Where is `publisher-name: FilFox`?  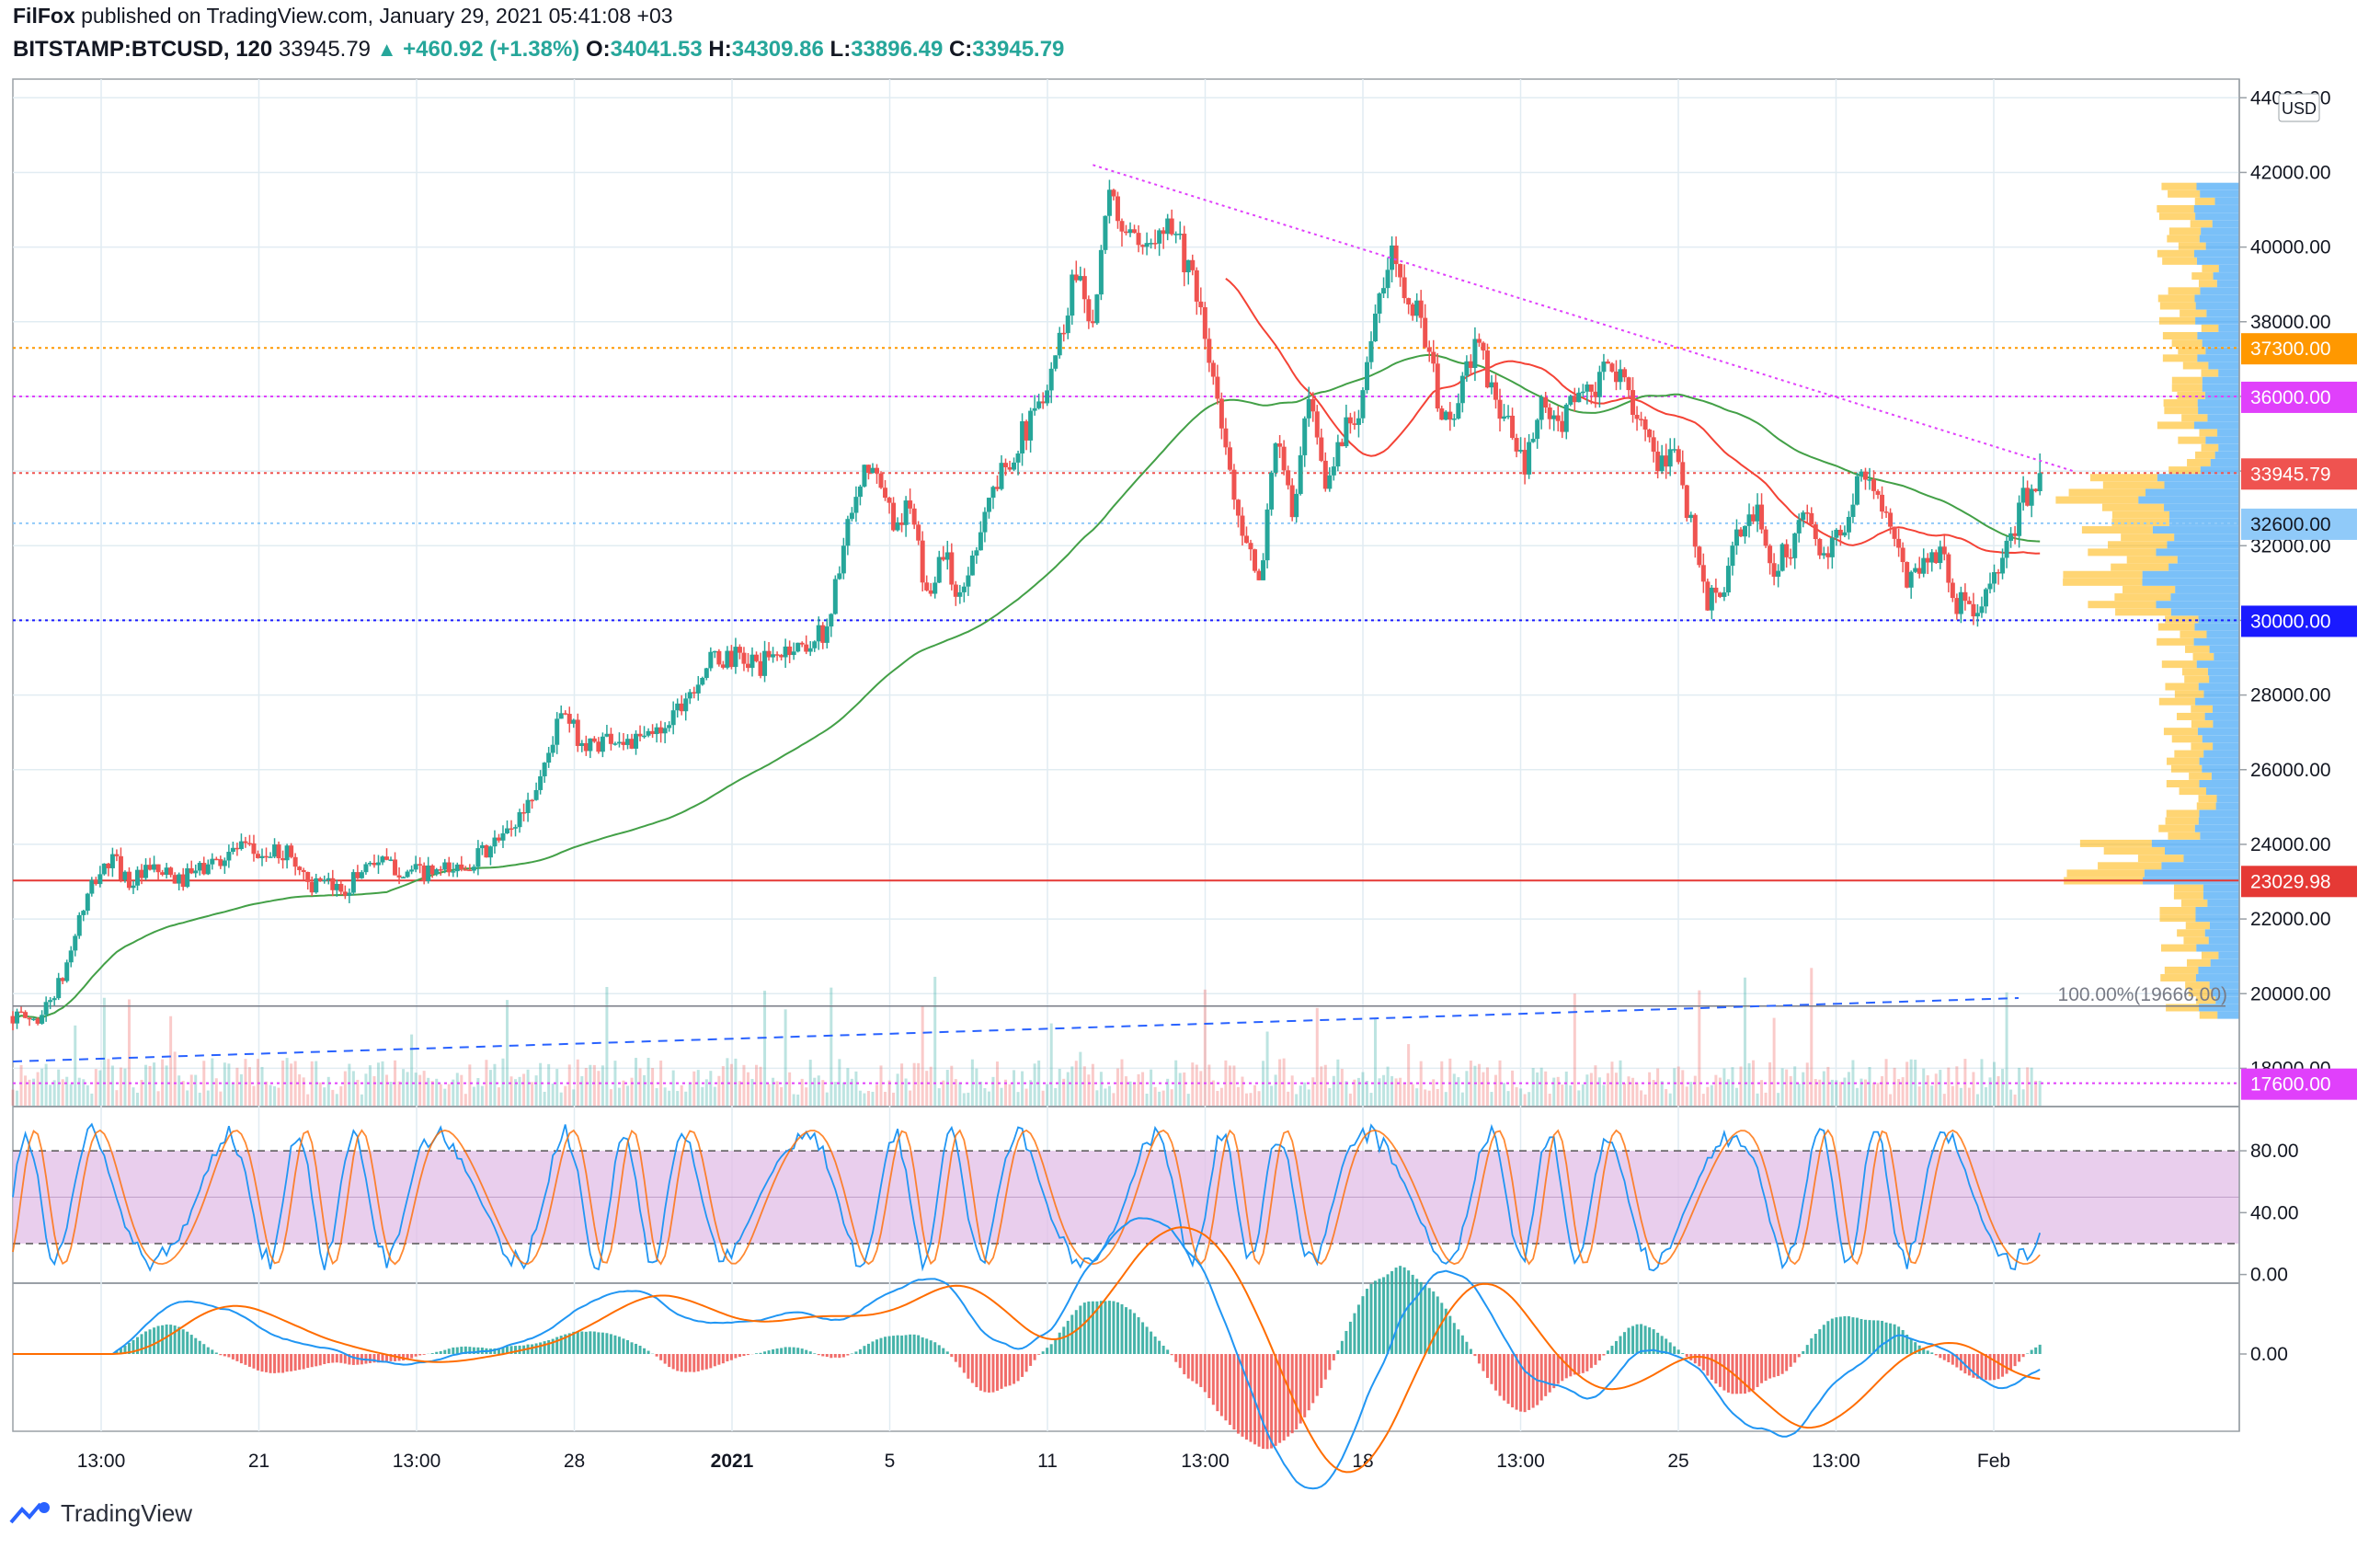 publisher-name: FilFox is located at coordinates (44, 16).